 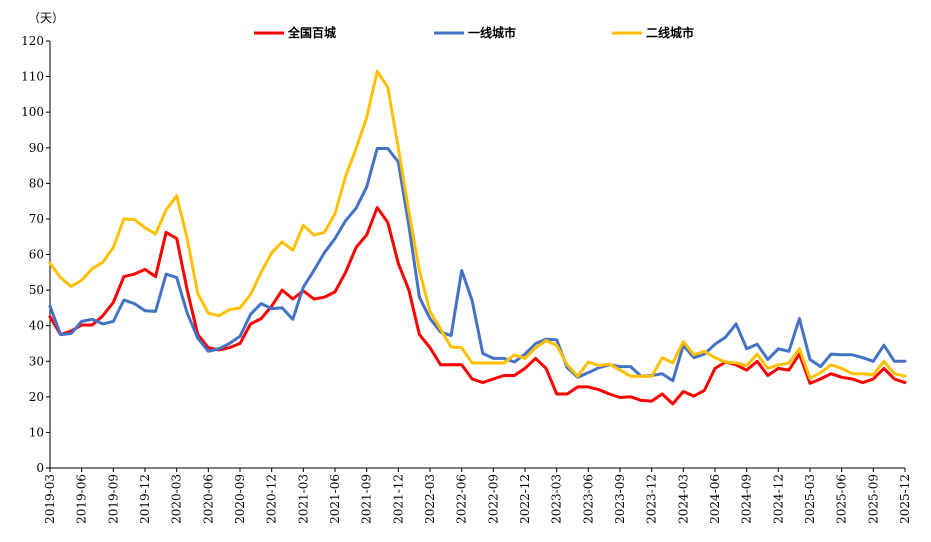 What do you see at coordinates (46, 18) in the screenshot?
I see `y-axis-unit-label: （天）` at bounding box center [46, 18].